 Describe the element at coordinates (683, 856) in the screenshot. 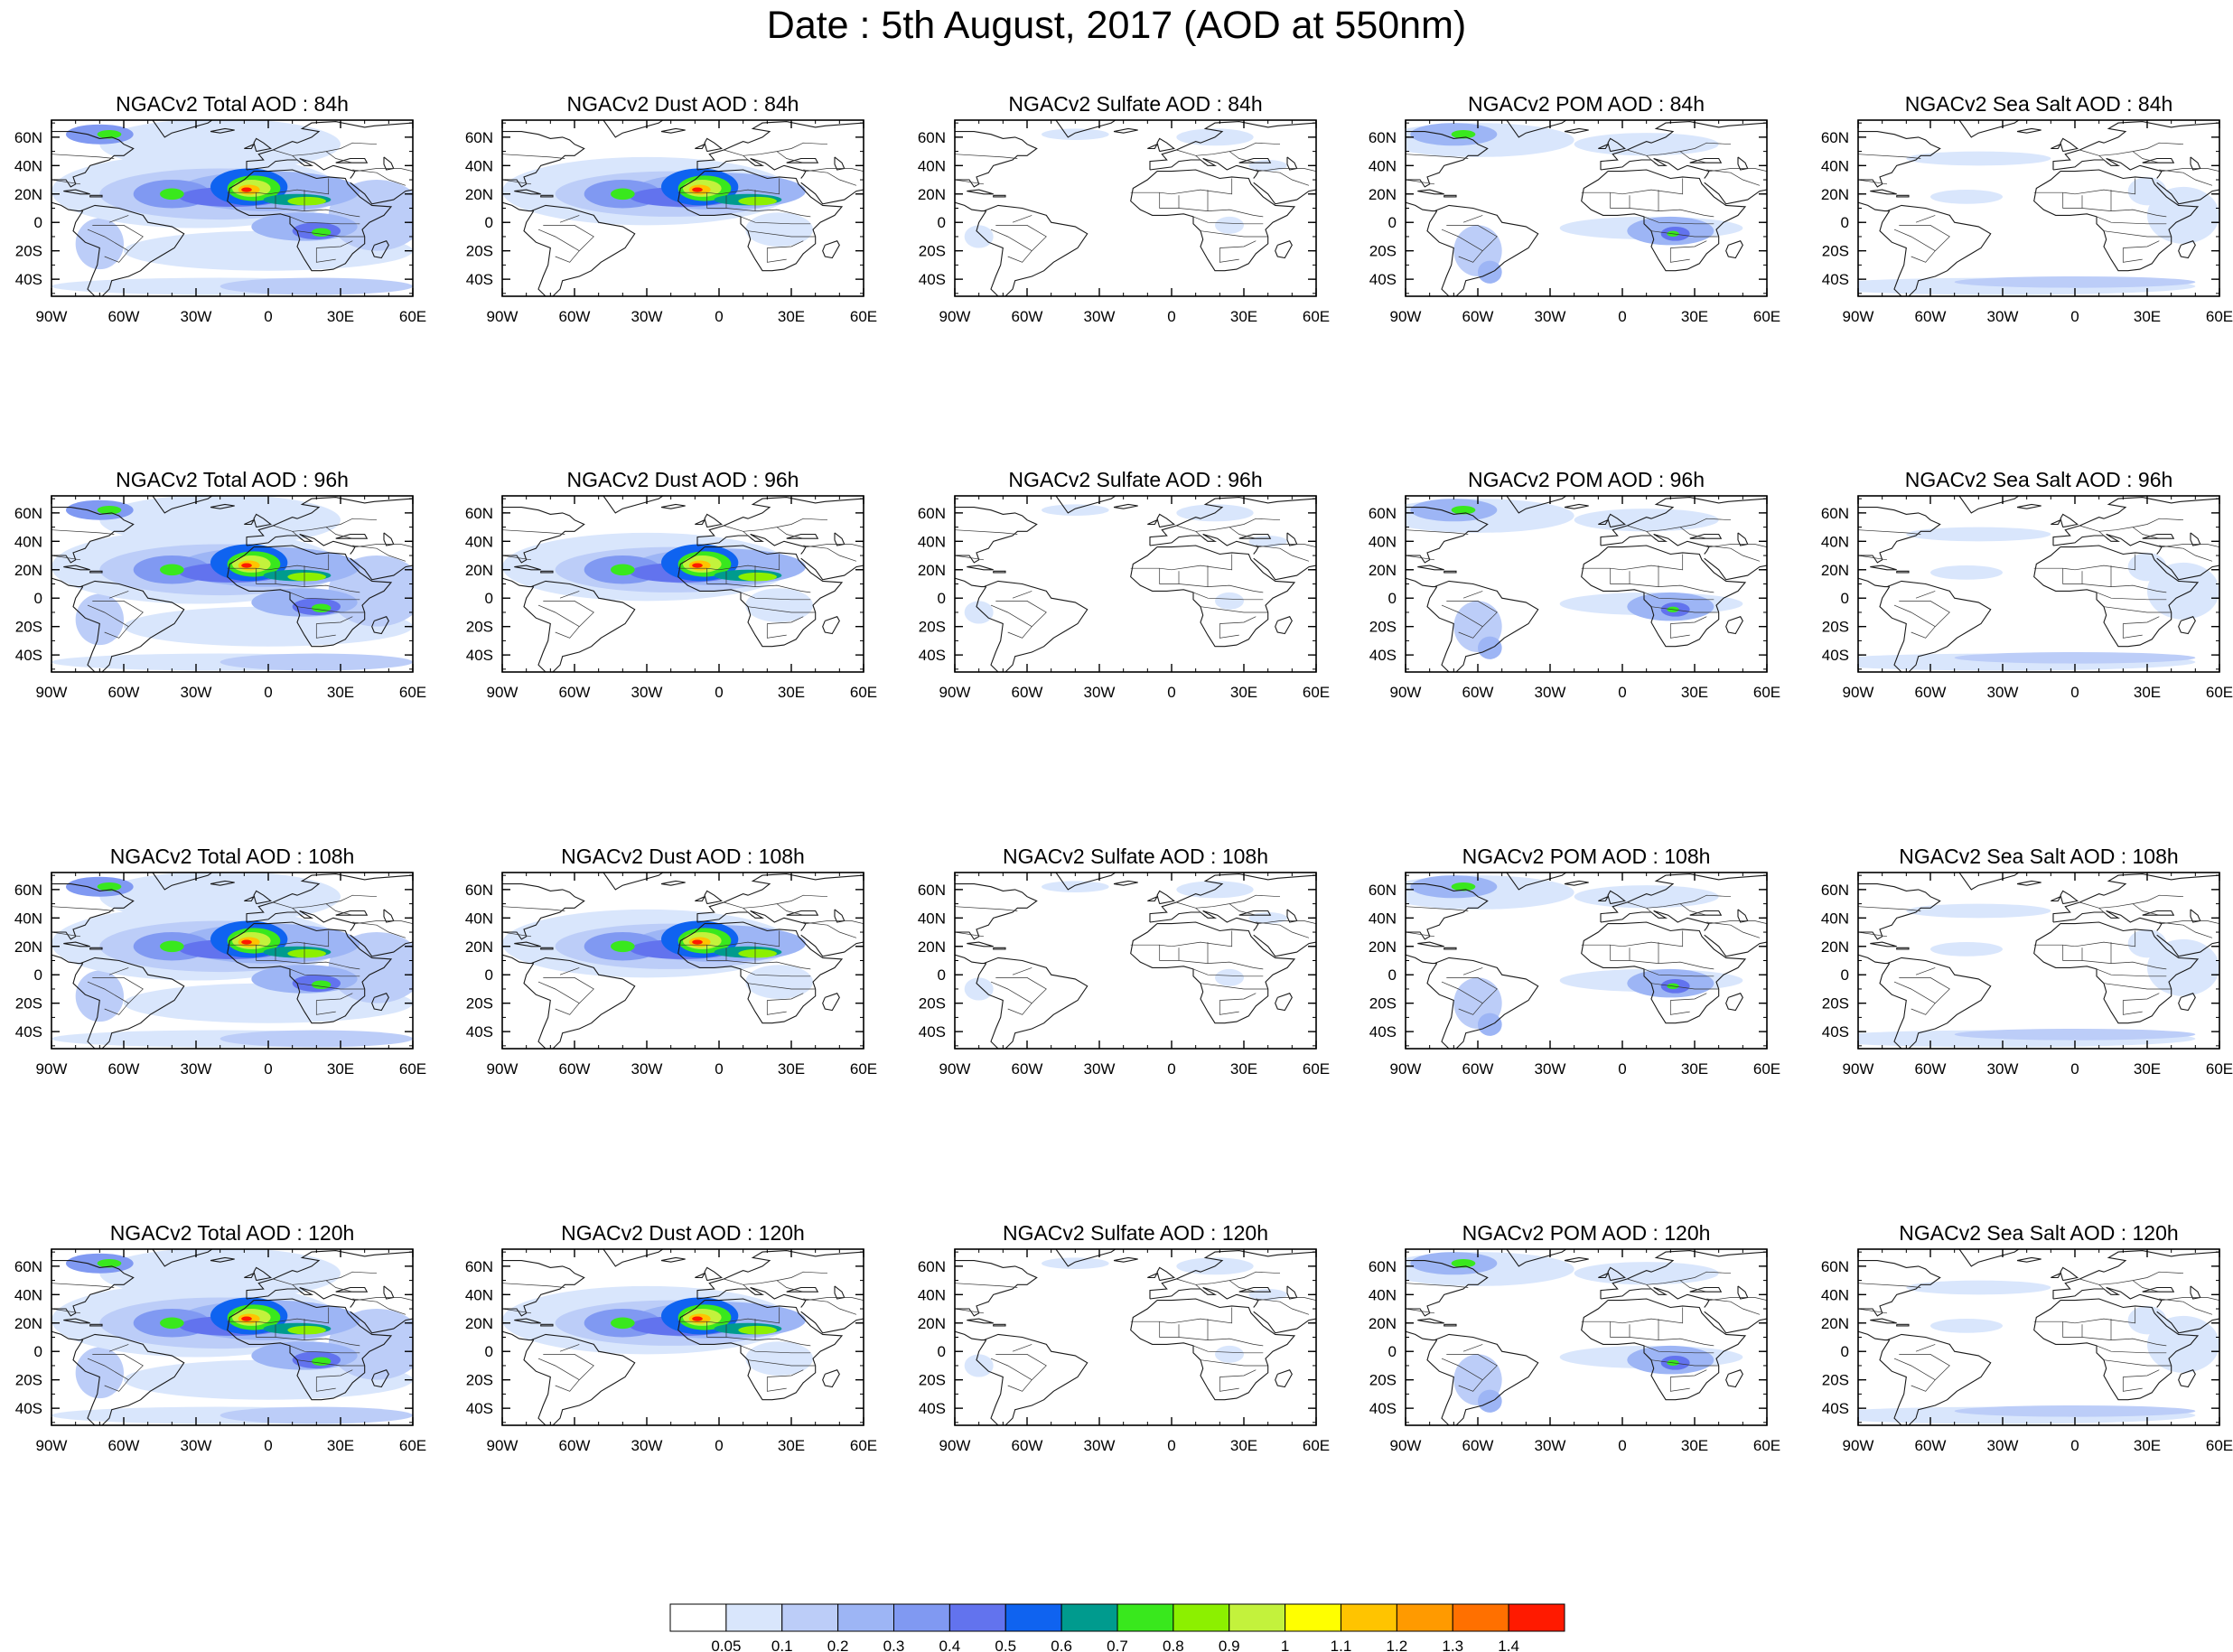

I see `panel-title: NGACv2 Dust AOD : 108h` at that location.